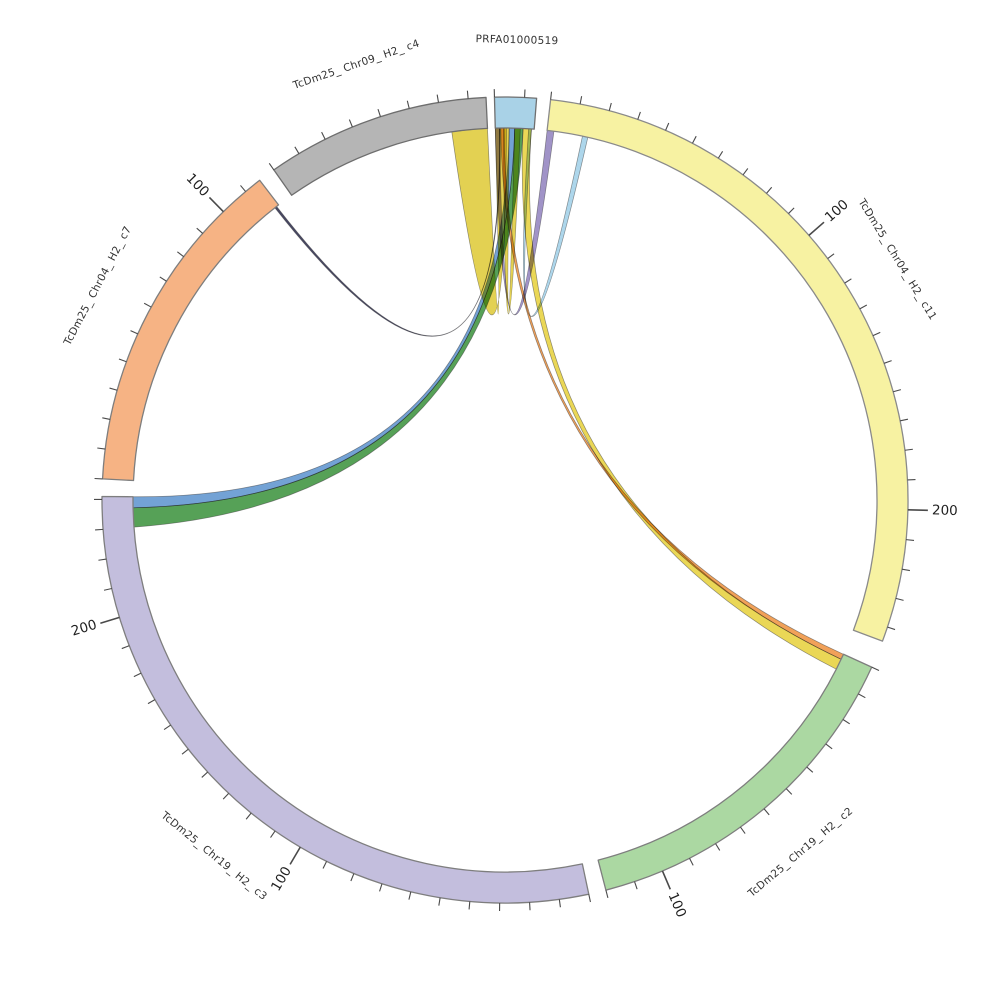 This screenshot has height=1000, width=1000. What do you see at coordinates (356, 65) in the screenshot?
I see `segment-label-c4: TcDm25_ Chr09_ H2_ c4` at bounding box center [356, 65].